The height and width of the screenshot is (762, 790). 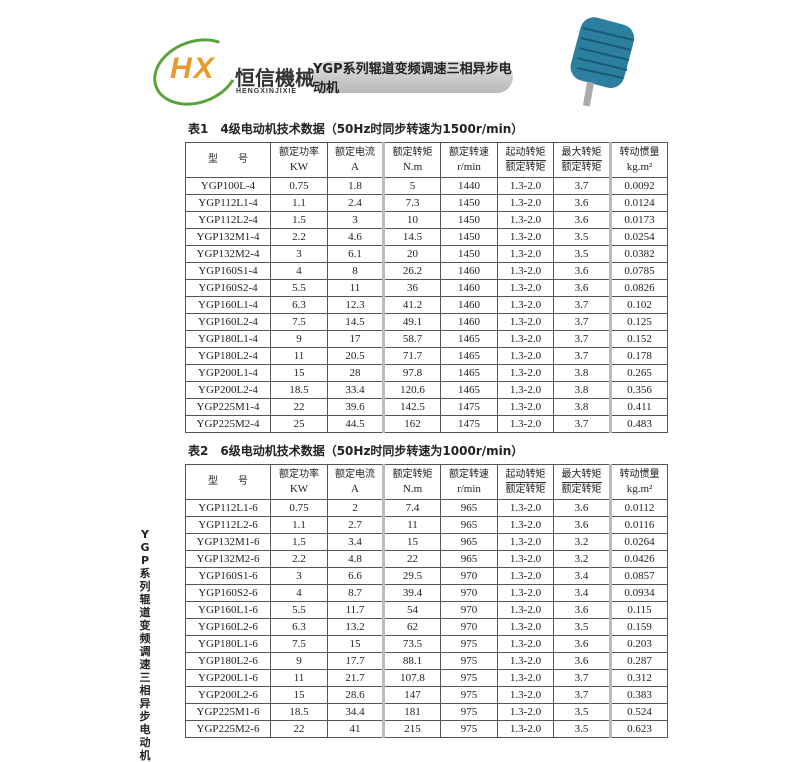 What do you see at coordinates (355, 339) in the screenshot?
I see `table-cell: 17` at bounding box center [355, 339].